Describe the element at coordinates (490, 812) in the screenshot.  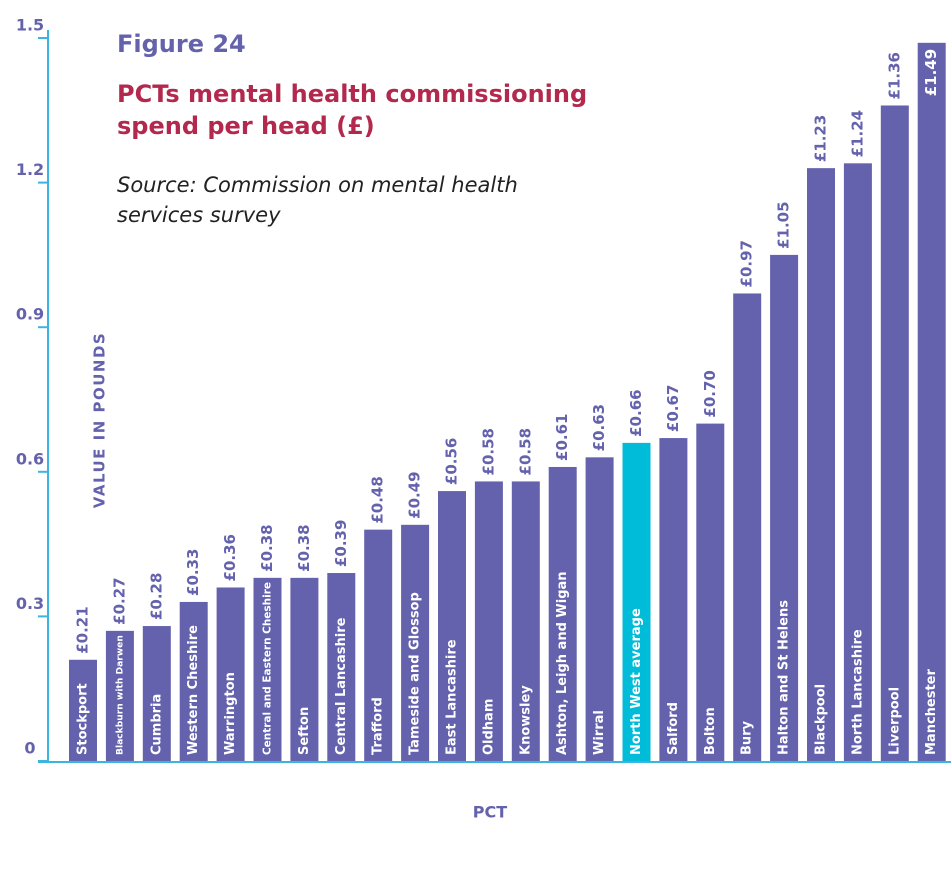
I see `x-axis-label: PCT` at that location.